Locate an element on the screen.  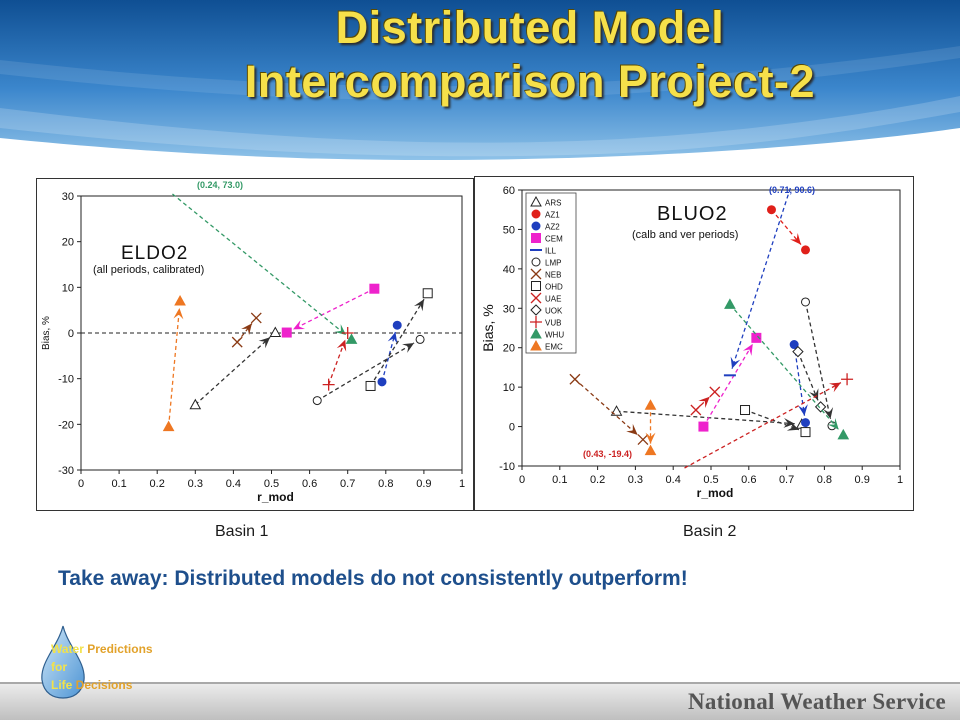
legend-uae-marker is located at coordinates (536, 298).